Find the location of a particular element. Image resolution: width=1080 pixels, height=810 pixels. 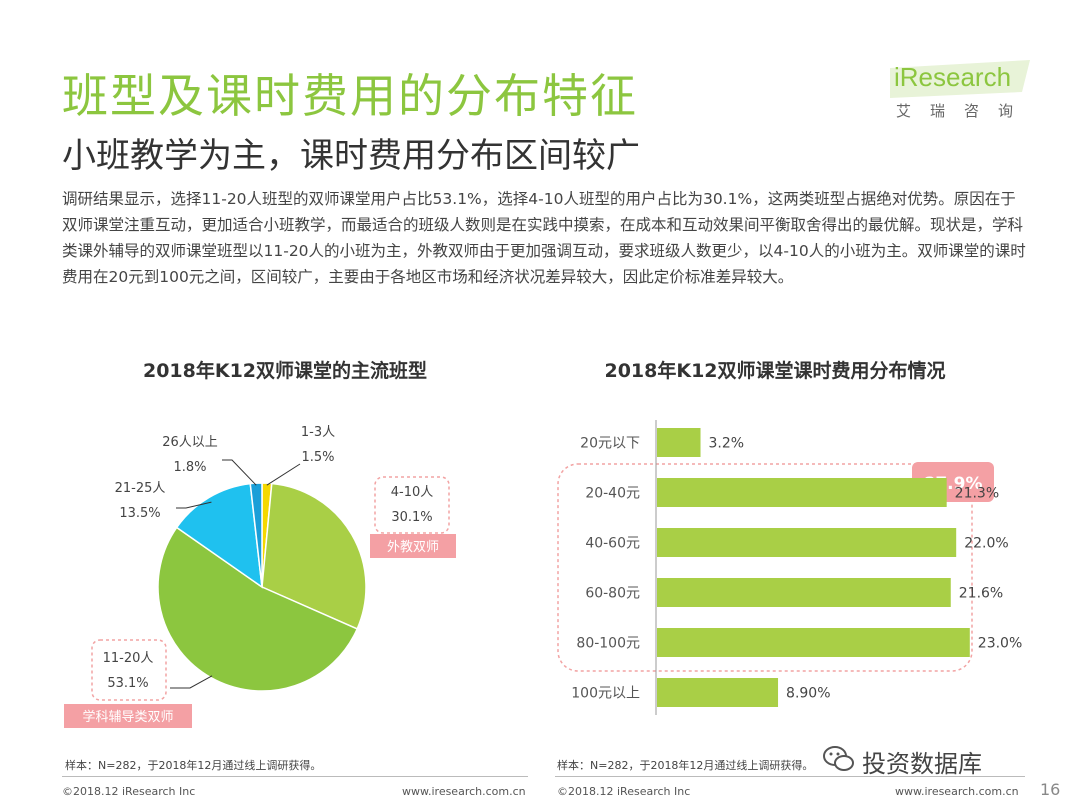

logo-brand: iResearch is located at coordinates (953, 77).